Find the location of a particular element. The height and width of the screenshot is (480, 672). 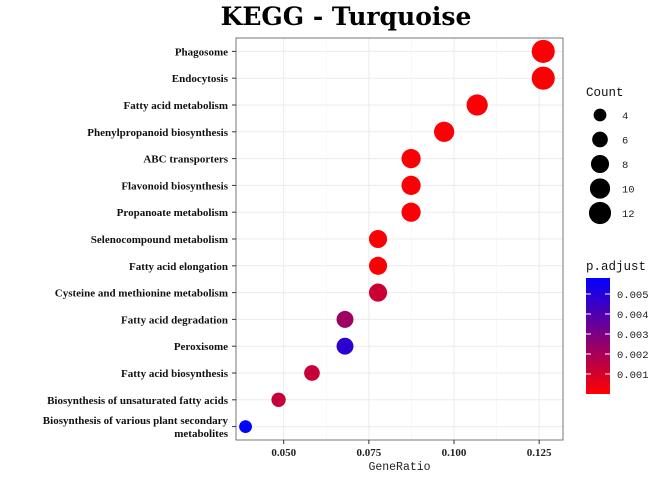

color-legend-label: 0.005 is located at coordinates (633, 296).